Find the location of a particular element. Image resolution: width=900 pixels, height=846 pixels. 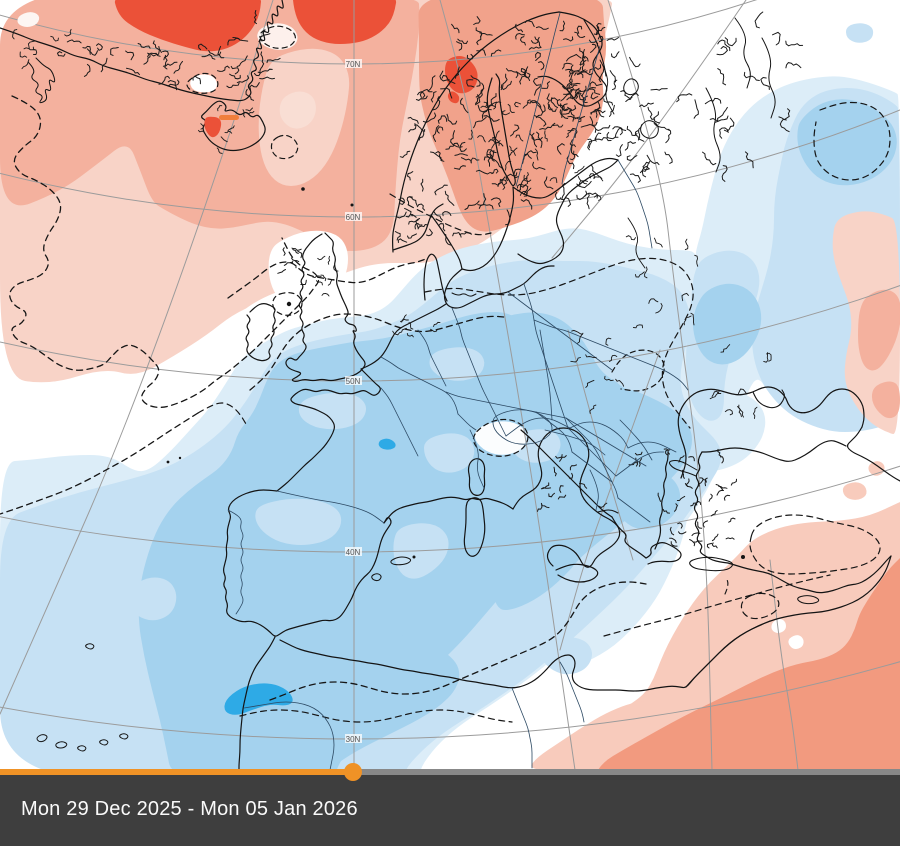

svg-text: 60N is located at coordinates (353, 217).